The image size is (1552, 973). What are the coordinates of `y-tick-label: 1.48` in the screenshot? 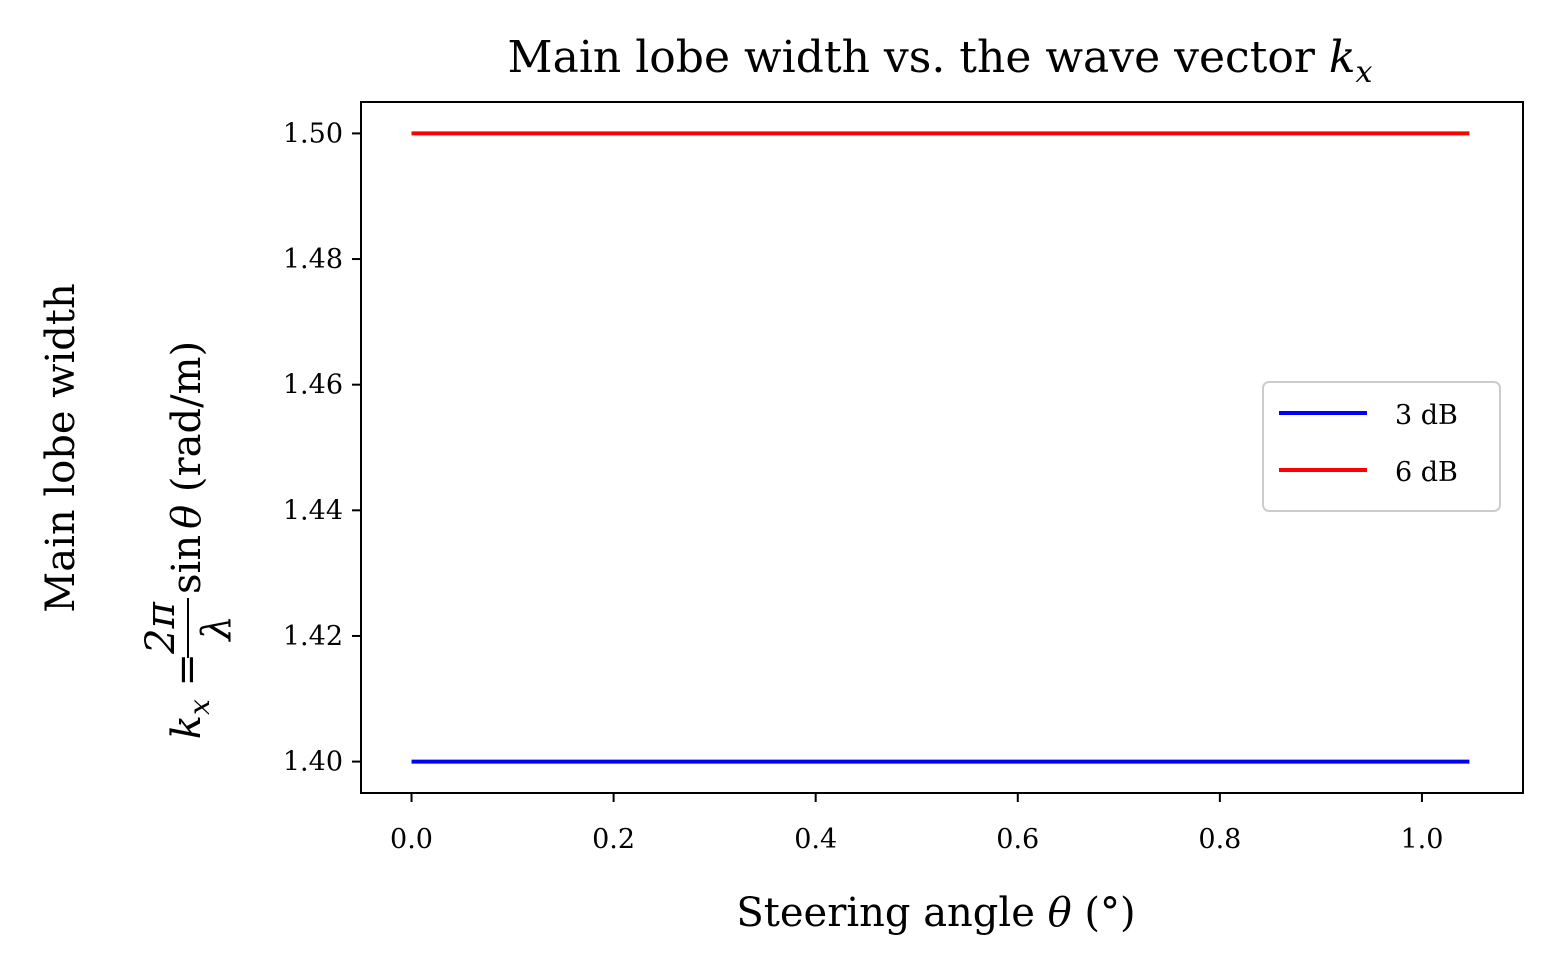 It's located at (313, 259).